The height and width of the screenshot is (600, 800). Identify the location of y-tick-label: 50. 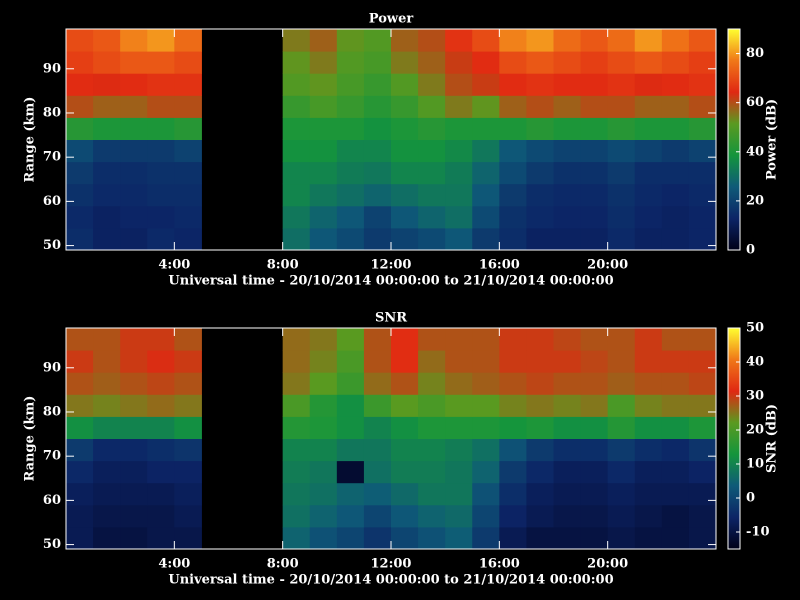
(52, 544).